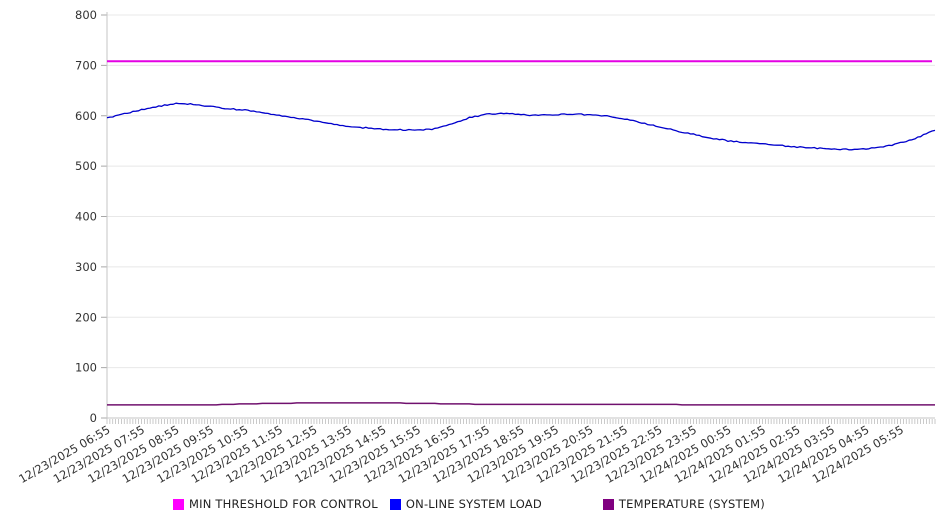  What do you see at coordinates (86, 217) in the screenshot?
I see `svg-text: 400` at bounding box center [86, 217].